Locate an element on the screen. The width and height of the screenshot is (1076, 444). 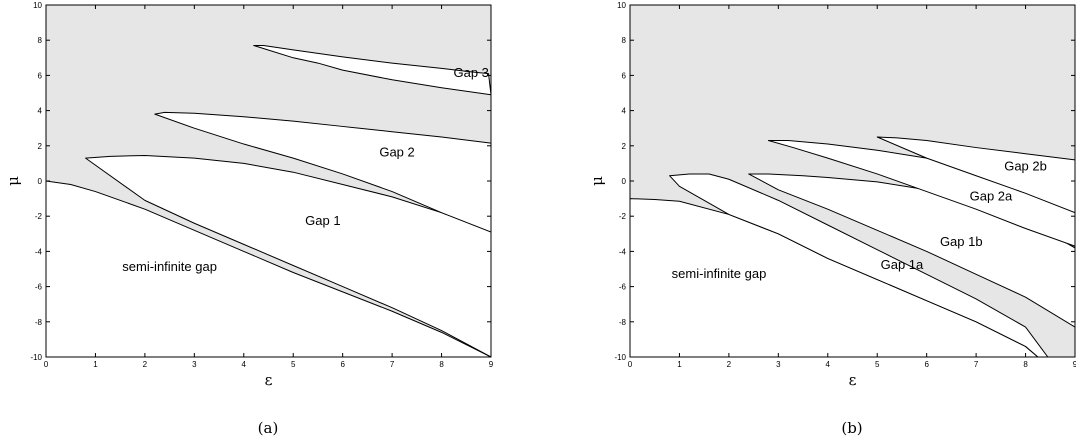
gap-label-gap-2b: Gap 2b is located at coordinates (1025, 165).